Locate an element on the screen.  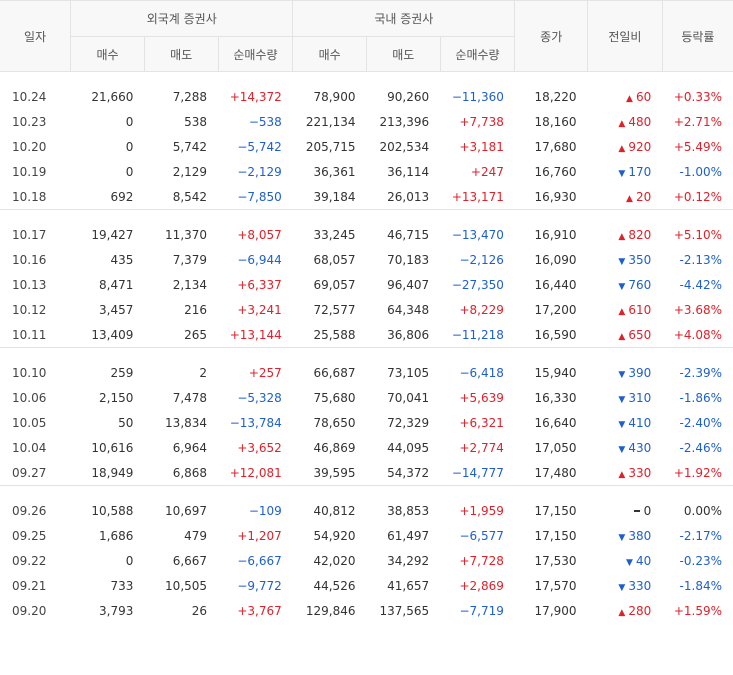
cell-foreign-buy: 8,471 is located at coordinates (116, 284).